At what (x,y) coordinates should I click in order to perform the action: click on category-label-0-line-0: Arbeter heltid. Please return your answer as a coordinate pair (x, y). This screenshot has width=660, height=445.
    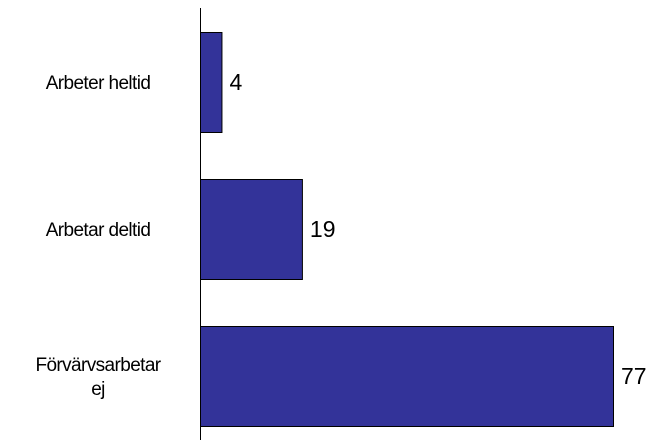
    Looking at the image, I should click on (98, 83).